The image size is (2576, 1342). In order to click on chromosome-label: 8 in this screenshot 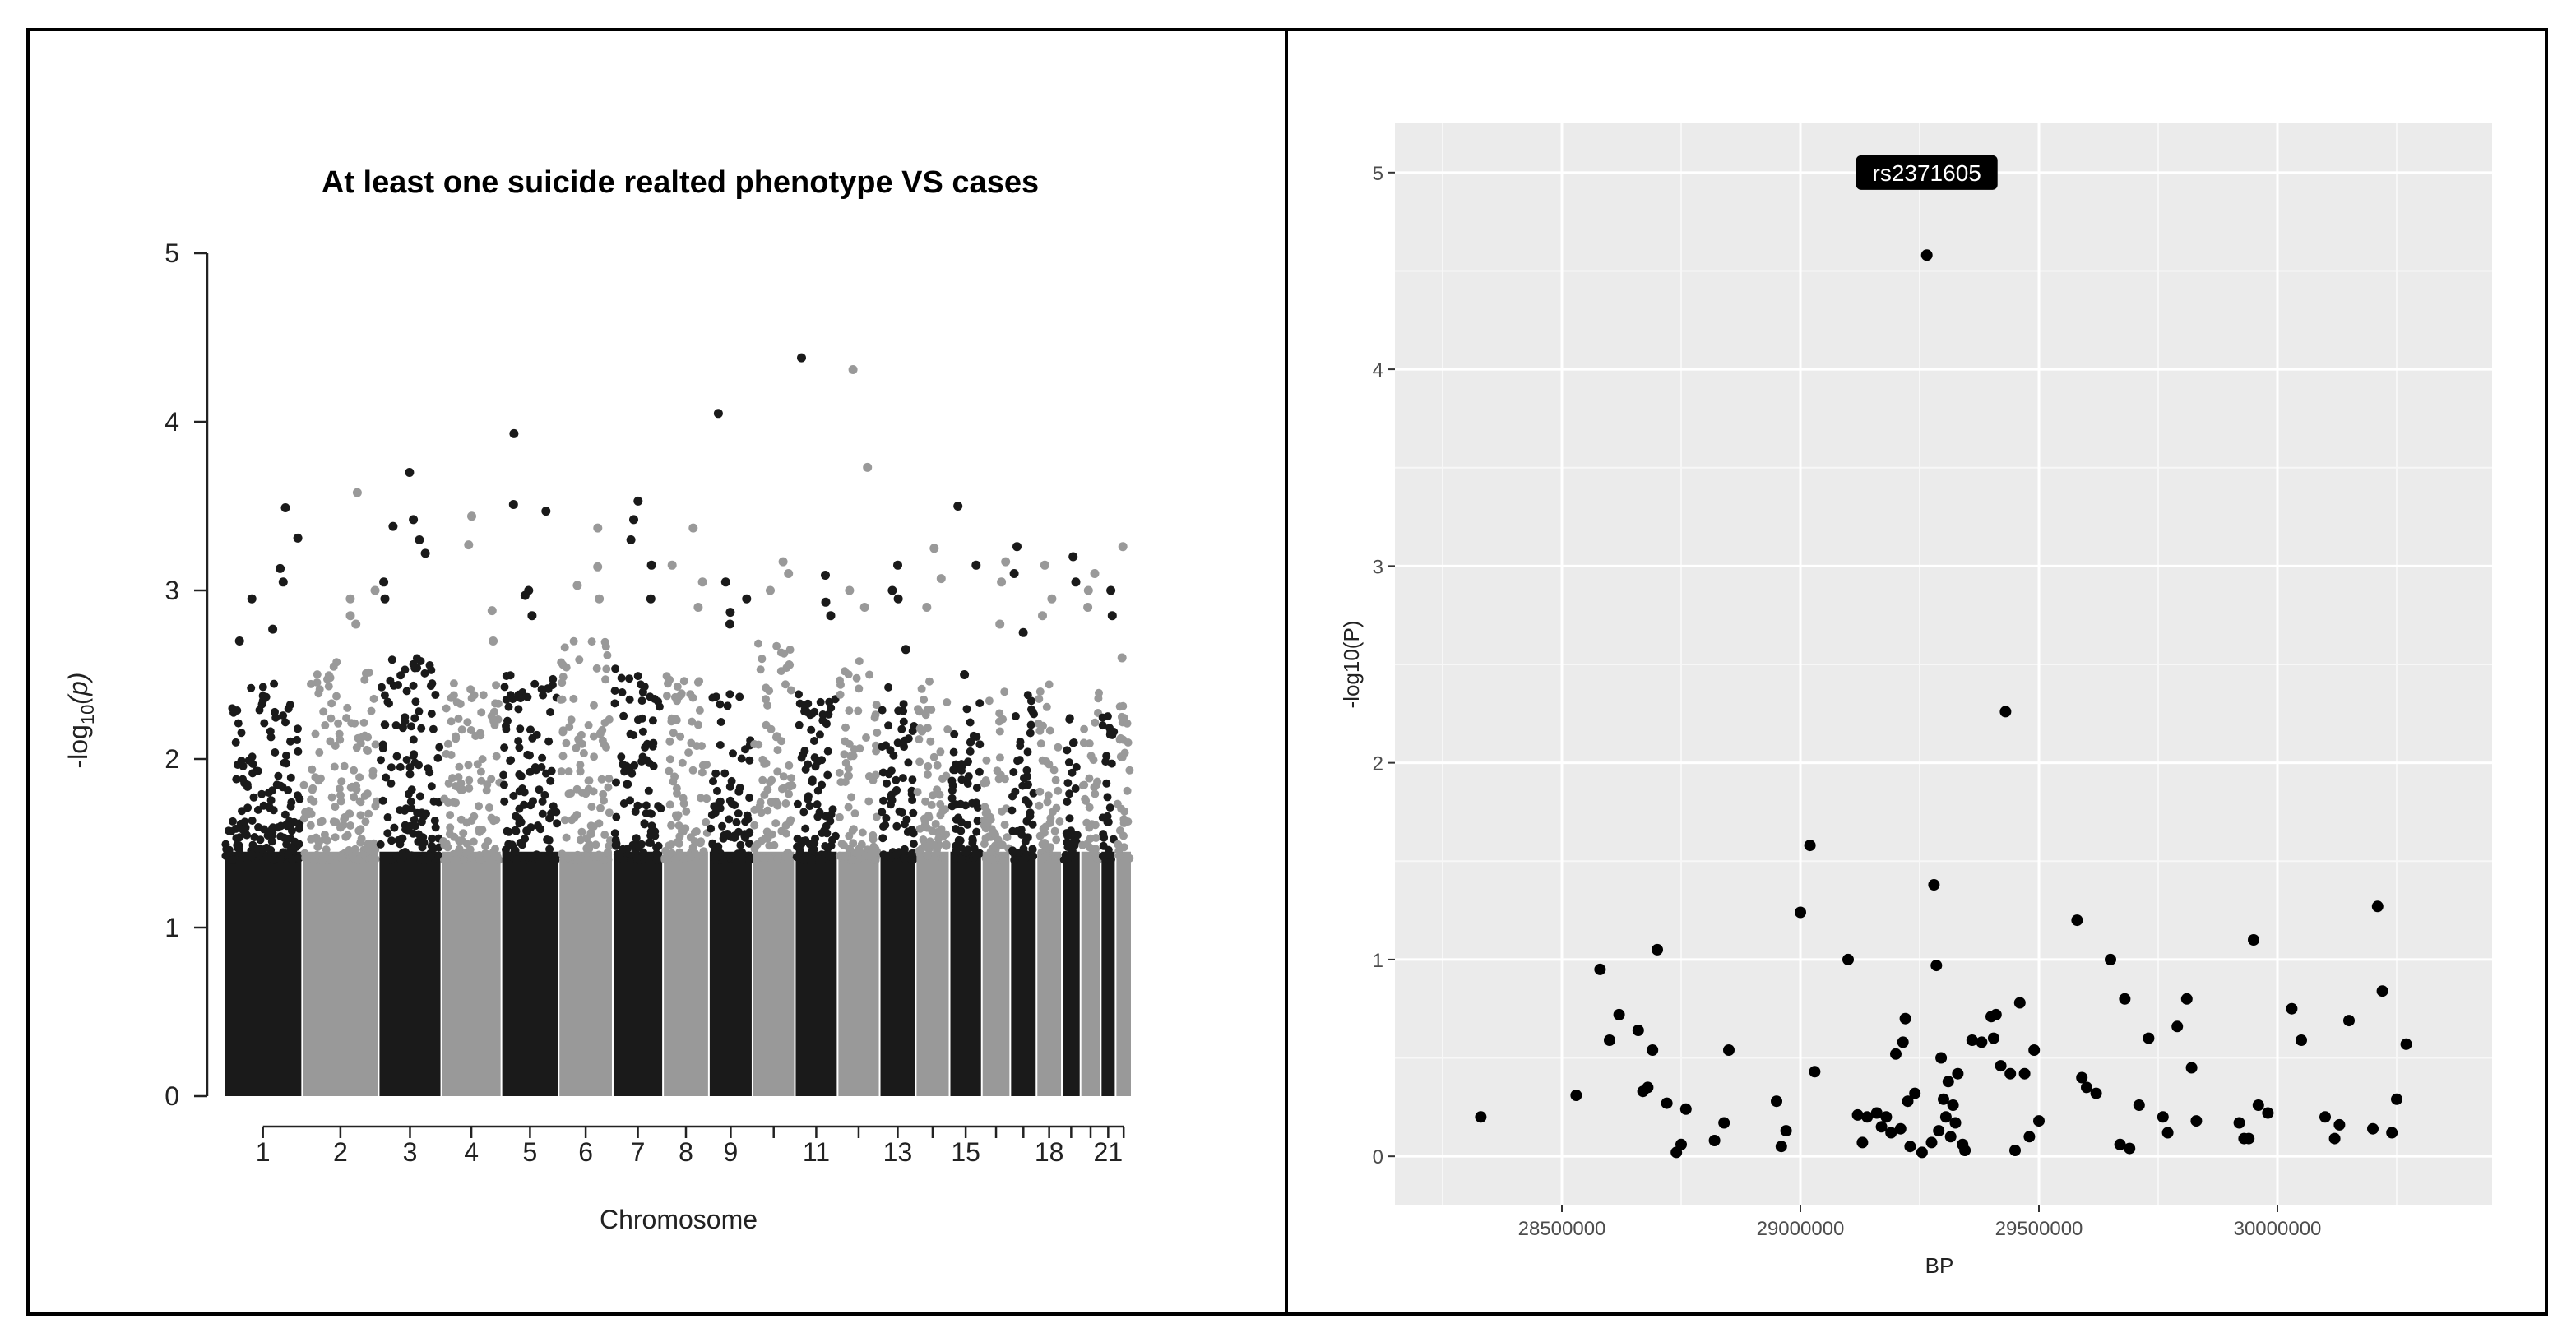, I will do `click(686, 1152)`.